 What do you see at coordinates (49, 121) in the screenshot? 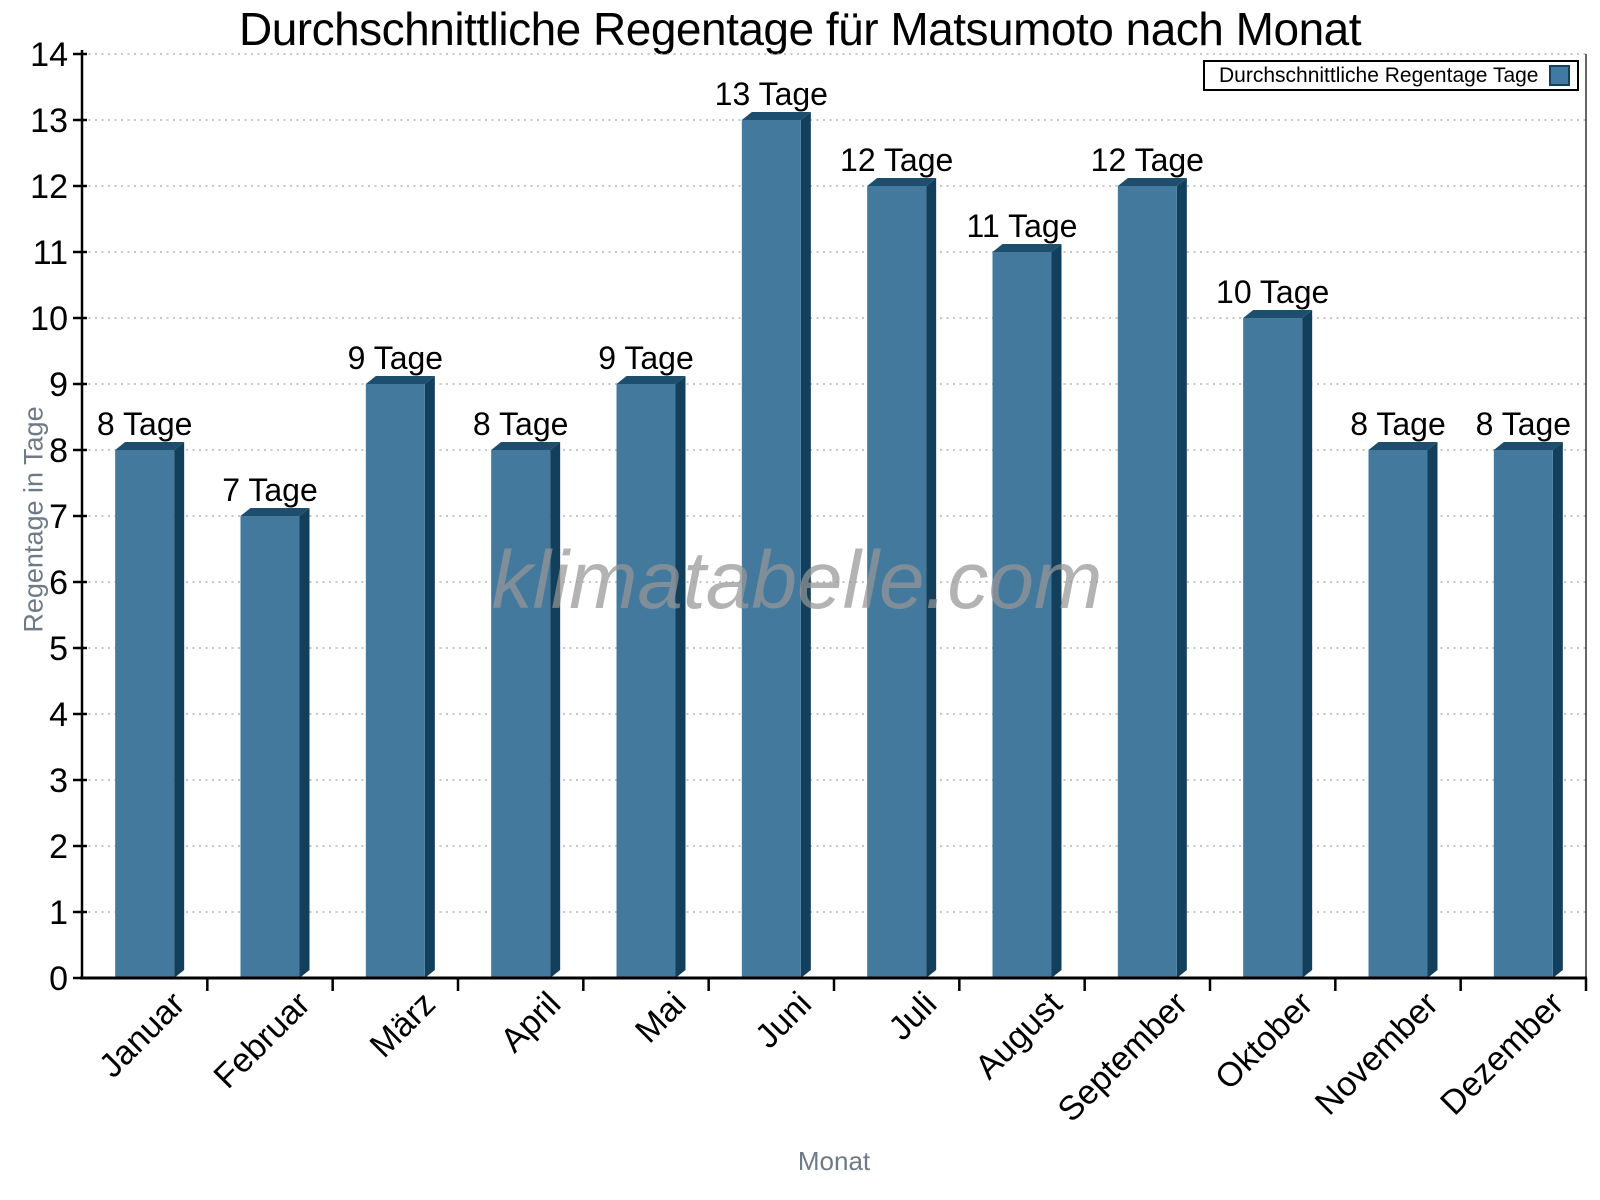
I see `y-tick-label: 13` at bounding box center [49, 121].